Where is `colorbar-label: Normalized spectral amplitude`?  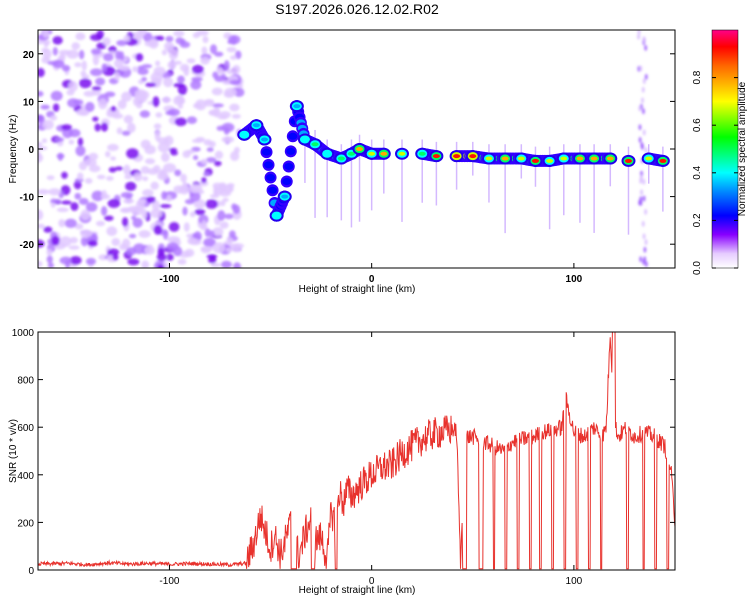
colorbar-label: Normalized spectral amplitude is located at coordinates (742, 148).